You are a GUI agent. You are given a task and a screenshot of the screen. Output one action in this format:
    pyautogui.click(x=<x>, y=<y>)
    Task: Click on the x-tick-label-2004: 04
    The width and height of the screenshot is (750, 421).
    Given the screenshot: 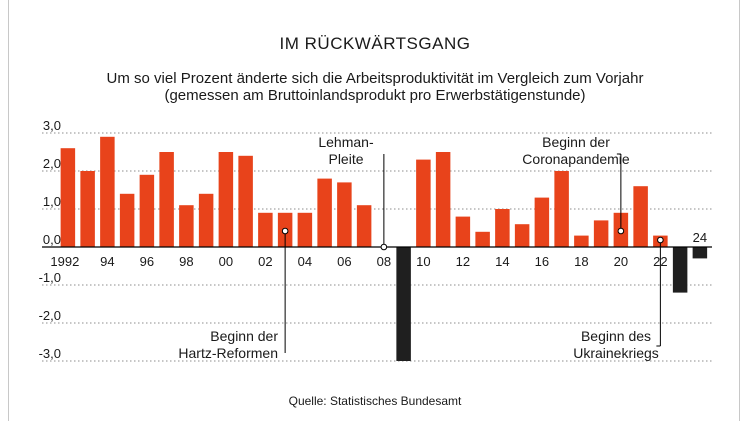 What is the action you would take?
    pyautogui.click(x=305, y=261)
    